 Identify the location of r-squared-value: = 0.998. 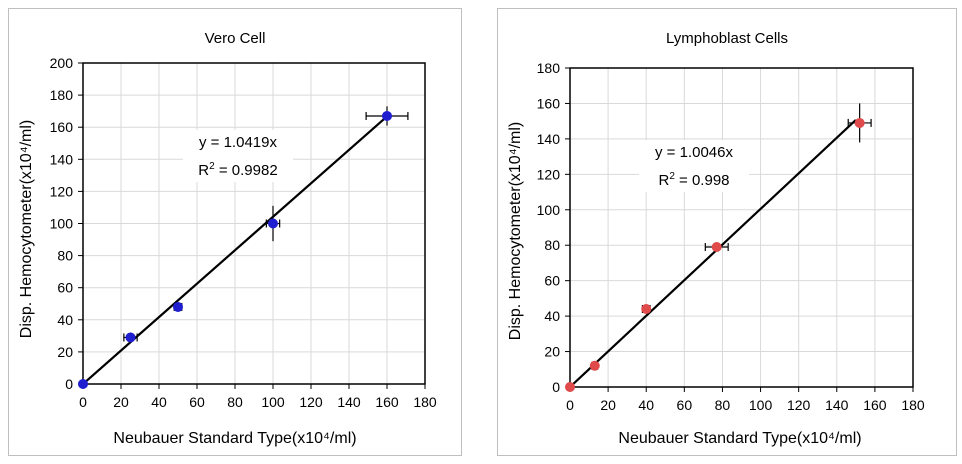
(702, 180).